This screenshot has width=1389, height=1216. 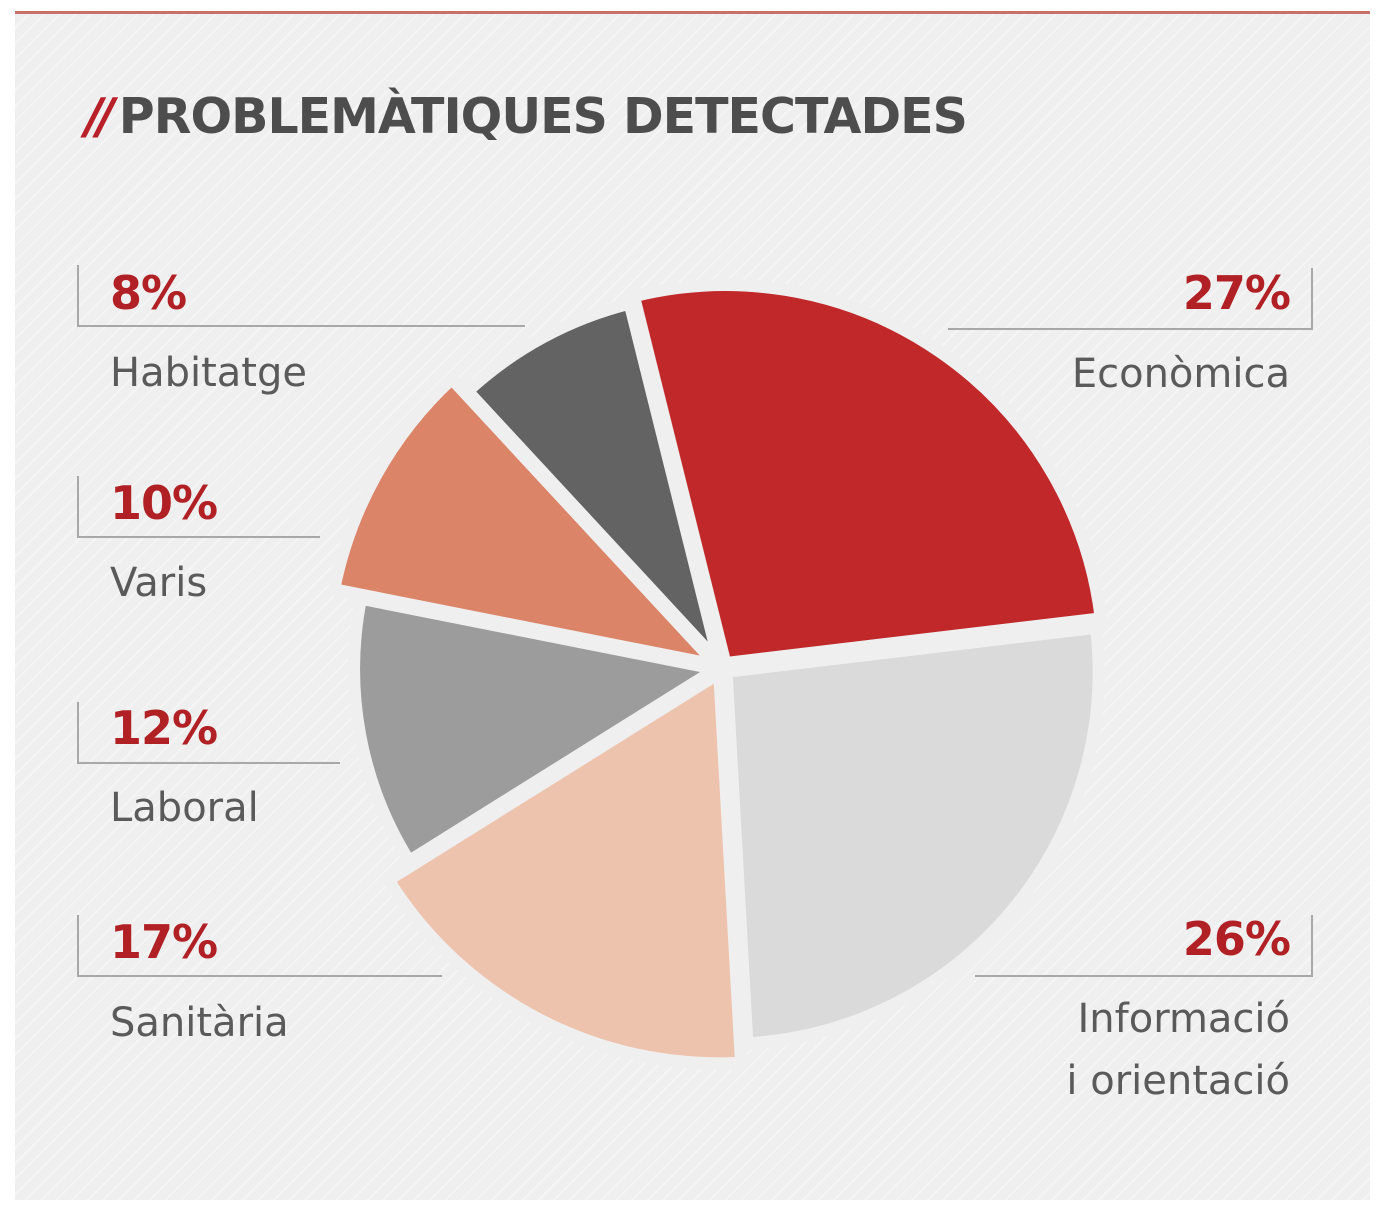 What do you see at coordinates (692, 12) in the screenshot?
I see `top-divider` at bounding box center [692, 12].